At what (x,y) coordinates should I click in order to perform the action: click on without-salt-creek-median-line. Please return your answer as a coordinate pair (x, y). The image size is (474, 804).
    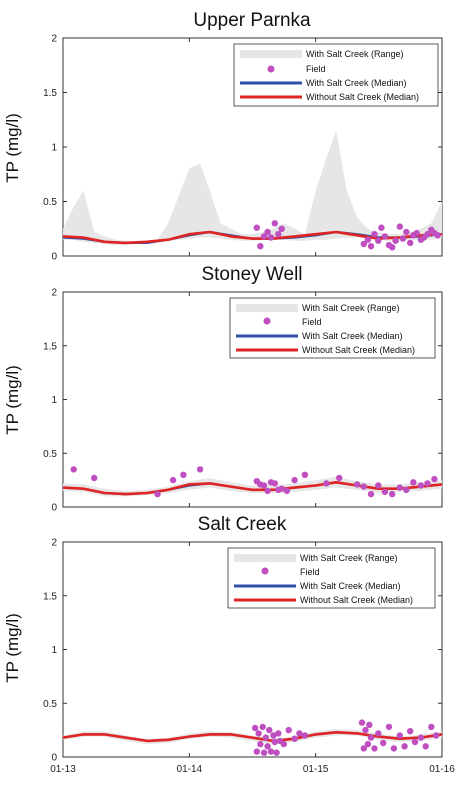
    Looking at the image, I should click on (252, 488).